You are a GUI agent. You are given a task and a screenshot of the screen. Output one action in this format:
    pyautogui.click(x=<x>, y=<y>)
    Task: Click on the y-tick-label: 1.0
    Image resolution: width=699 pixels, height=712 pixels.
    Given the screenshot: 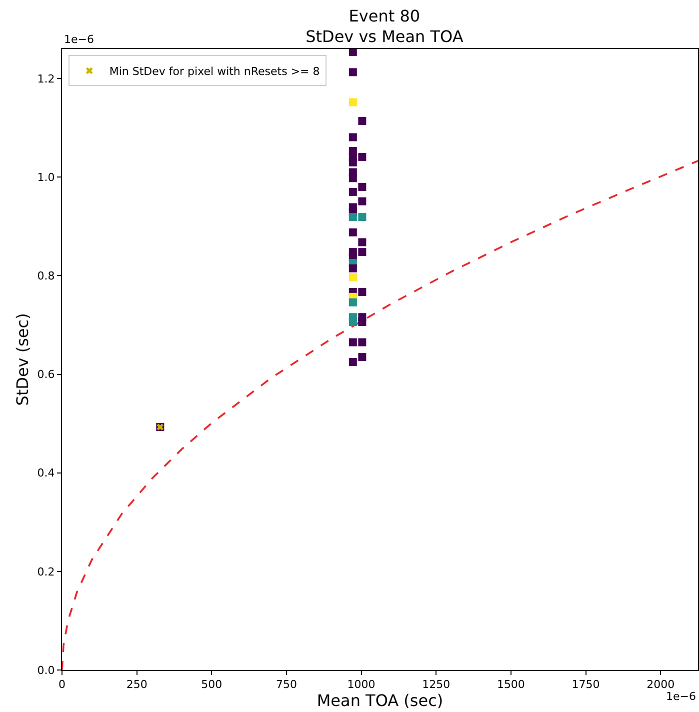 What is the action you would take?
    pyautogui.click(x=46, y=177)
    